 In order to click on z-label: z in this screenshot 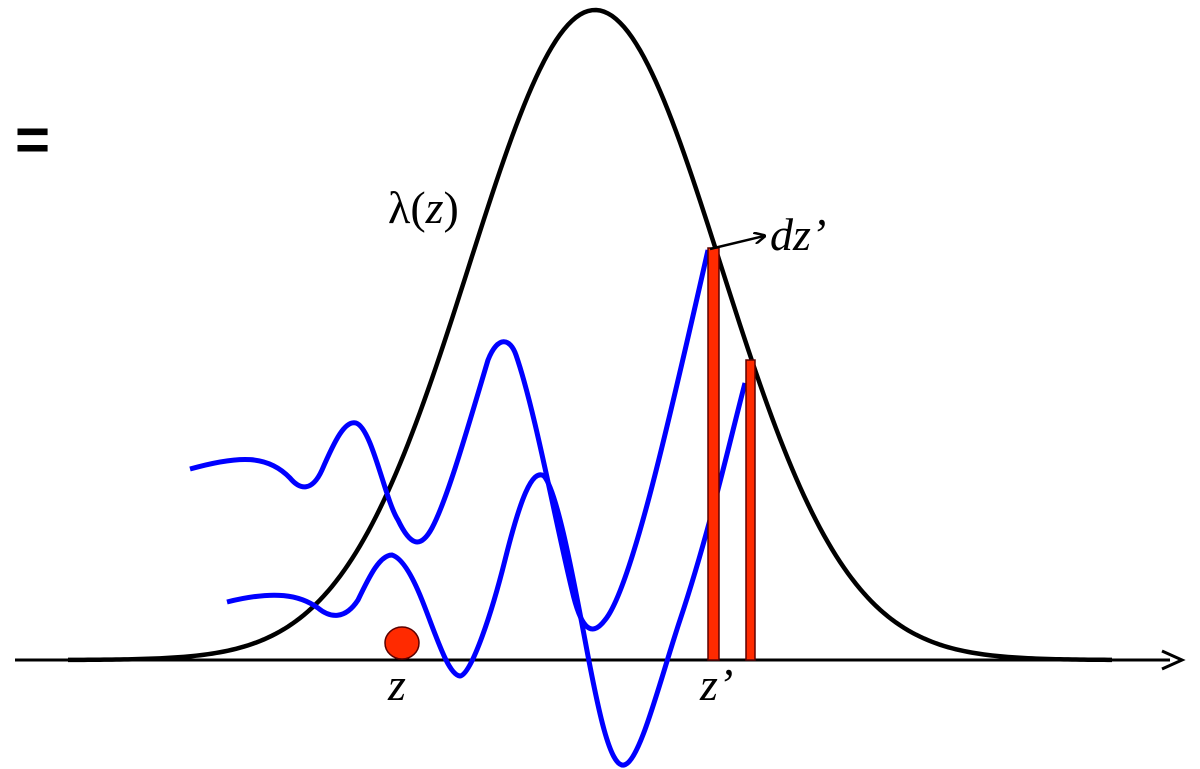, I will do `click(396, 684)`.